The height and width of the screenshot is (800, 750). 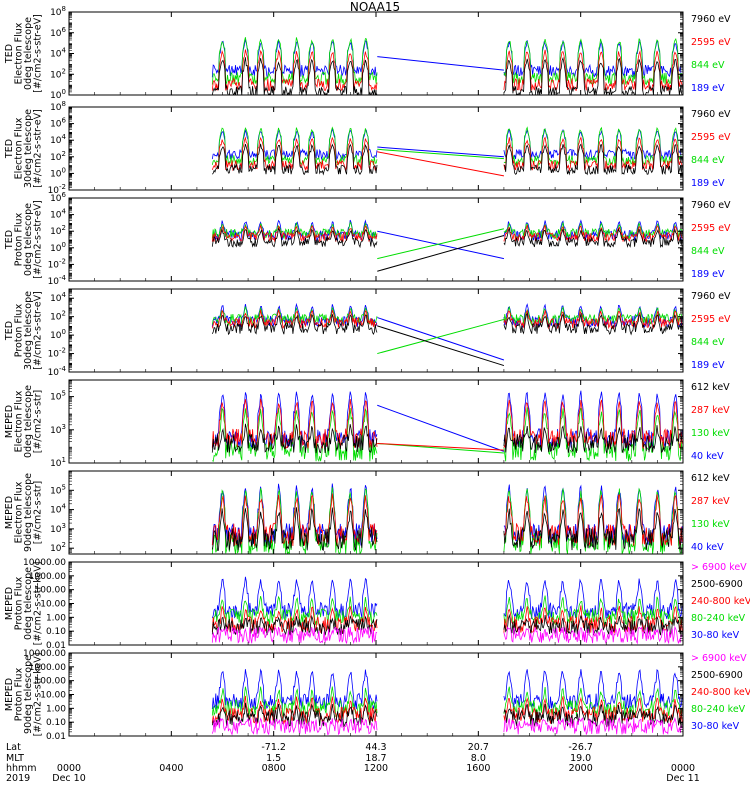 What do you see at coordinates (707, 547) in the screenshot?
I see `legend-entry: 40 keV` at bounding box center [707, 547].